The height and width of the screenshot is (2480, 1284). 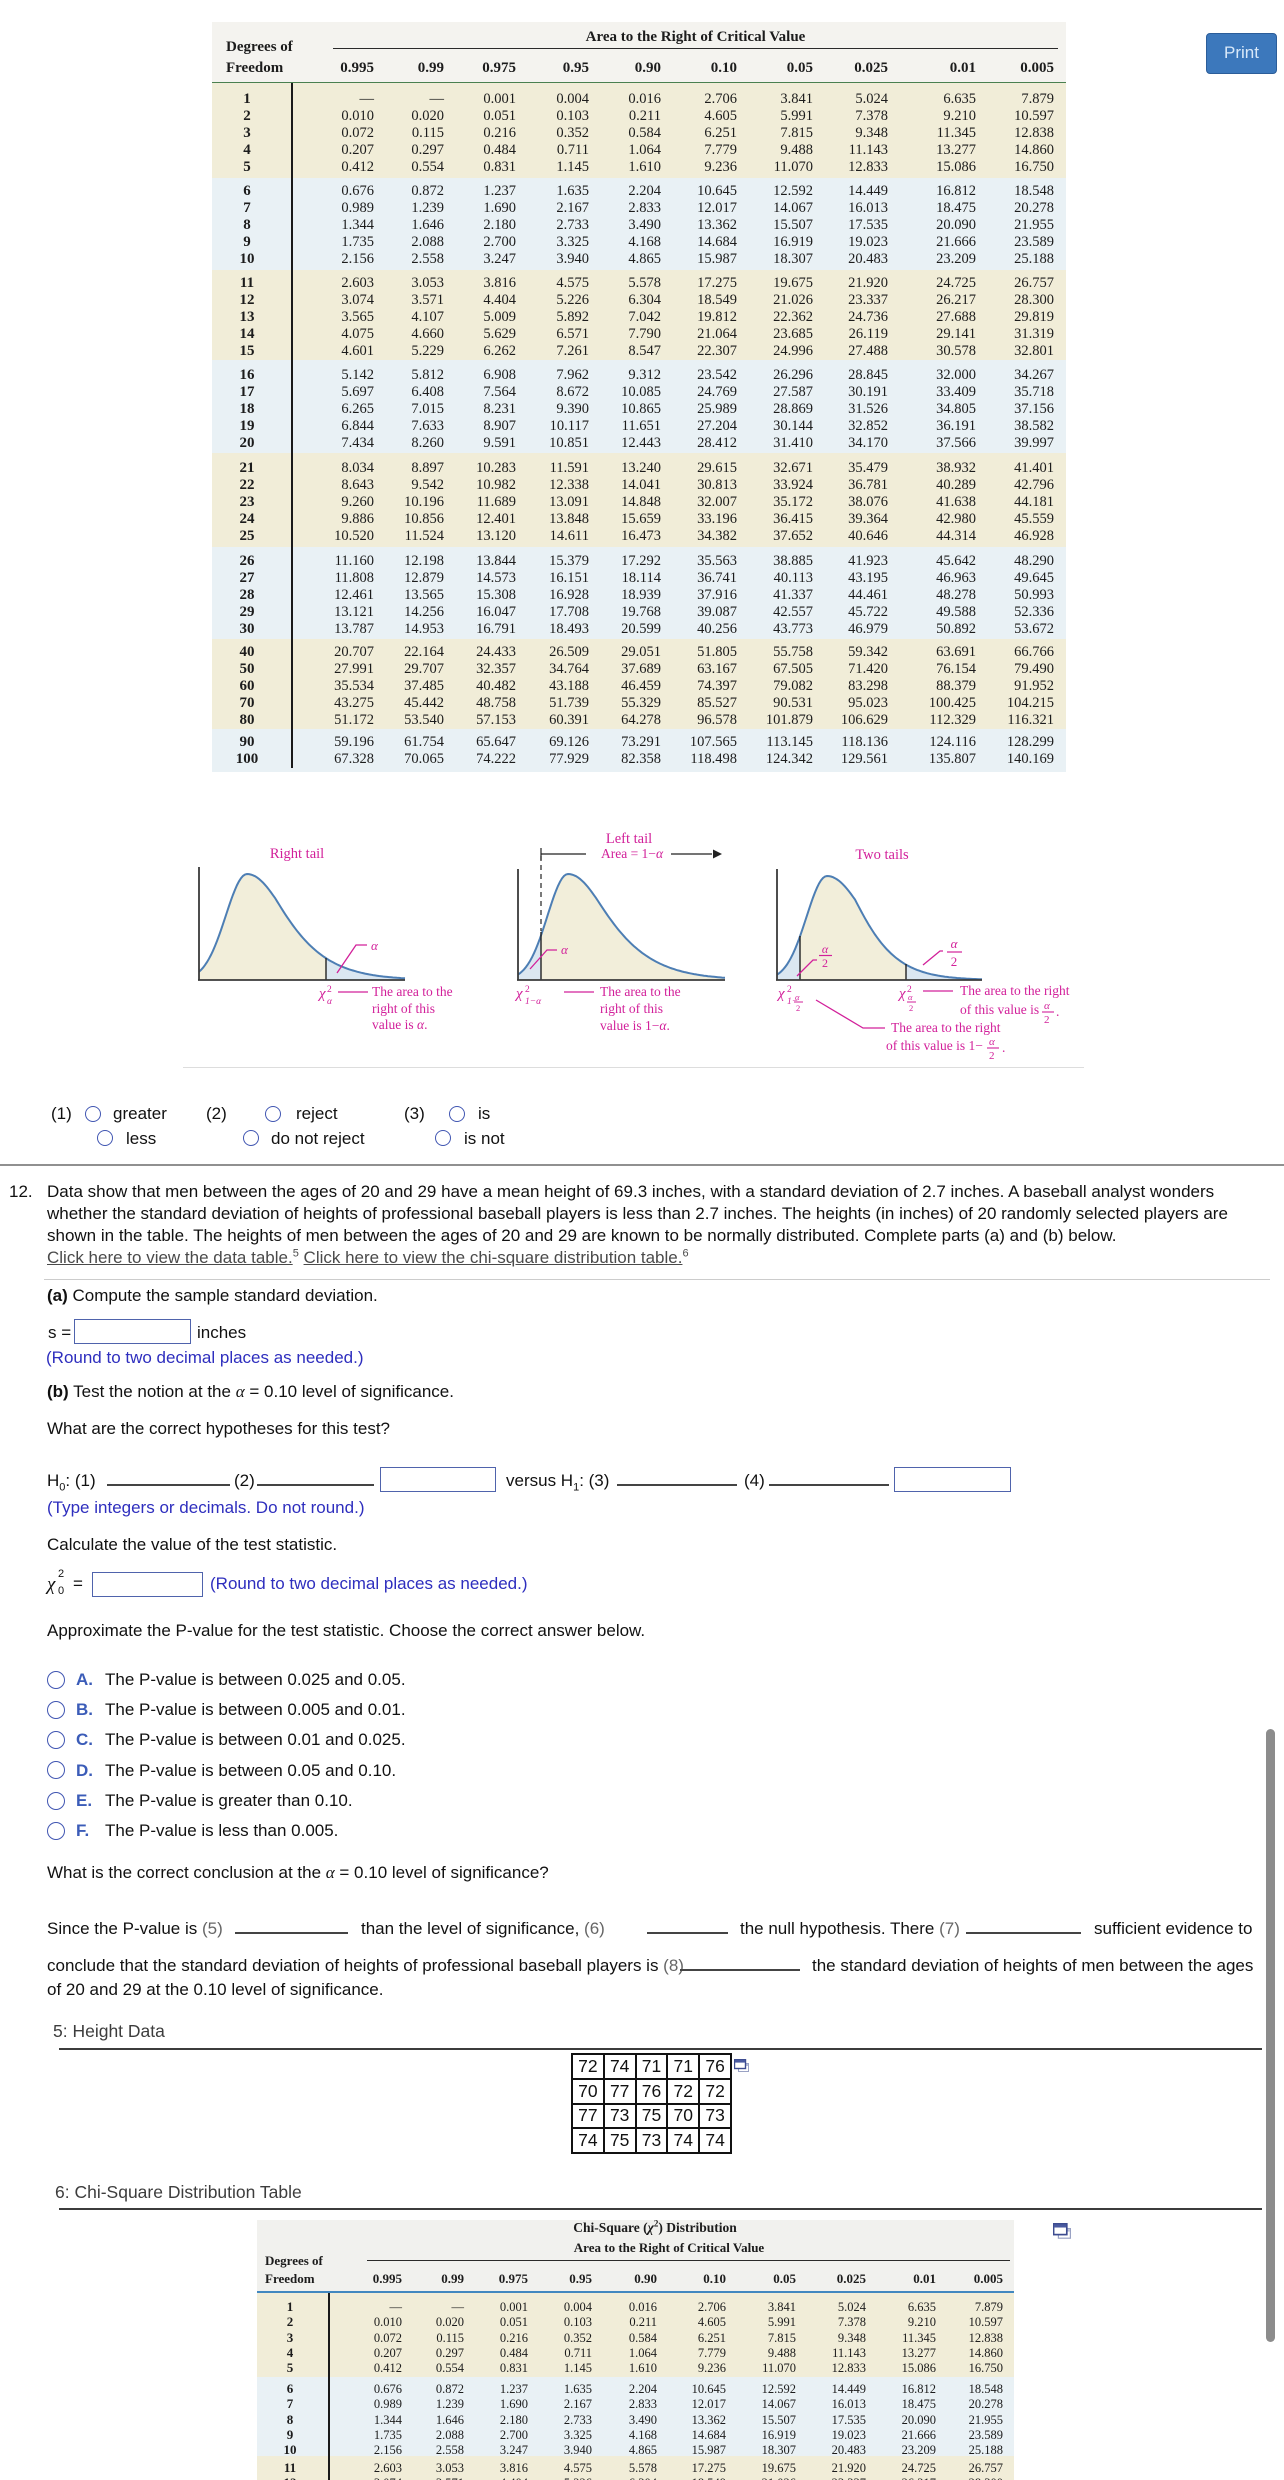 What do you see at coordinates (635, 1025) in the screenshot?
I see `svg-text: value is 1−α.` at bounding box center [635, 1025].